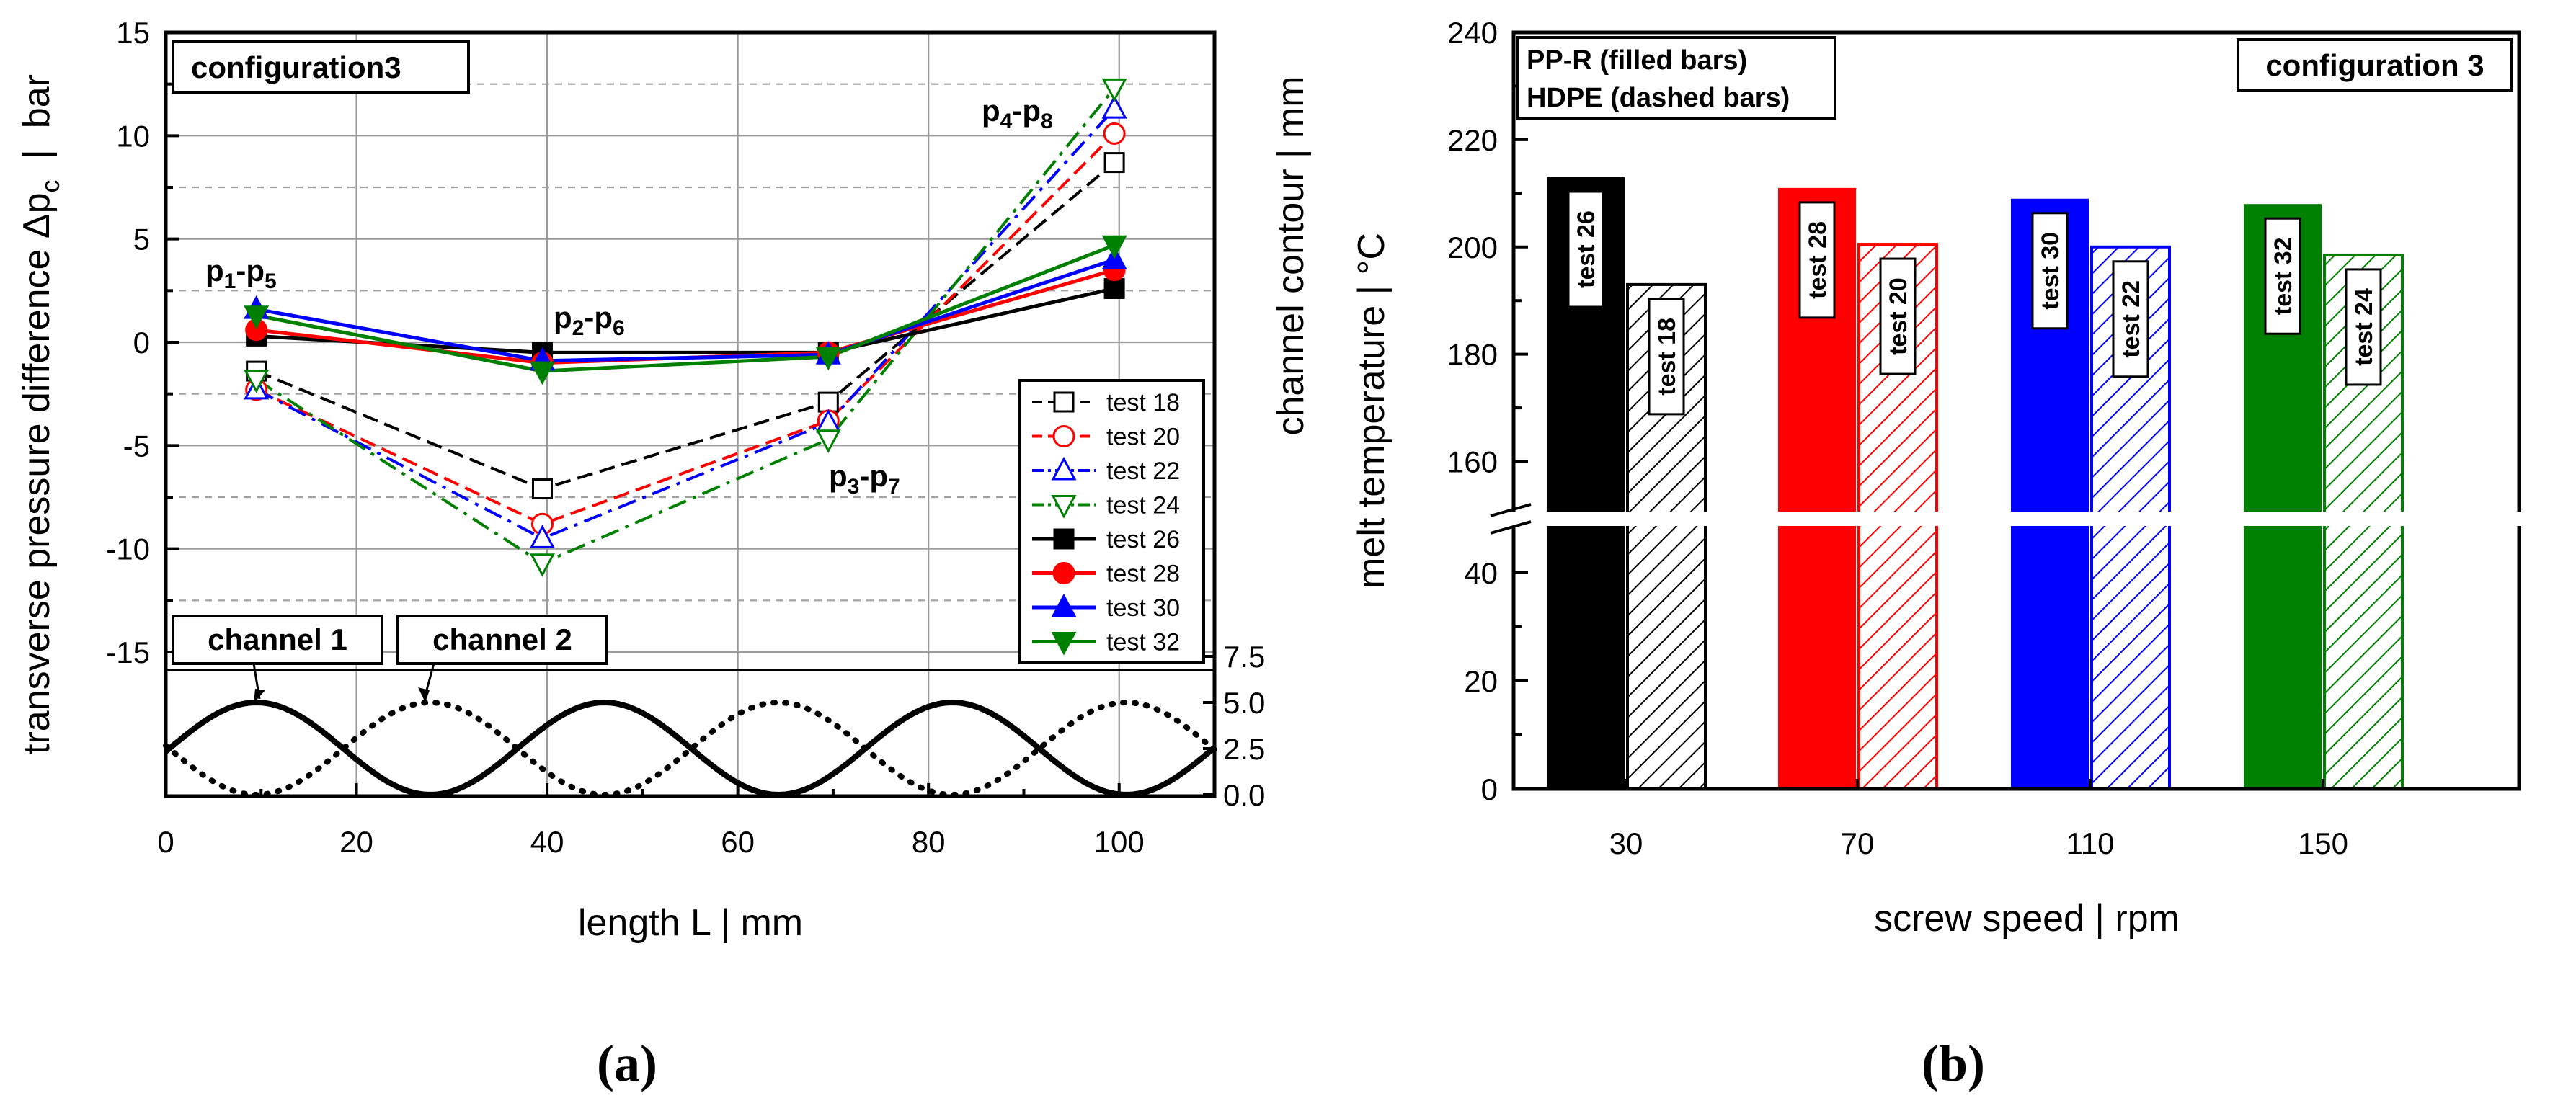  What do you see at coordinates (321, 67) in the screenshot?
I see `panel-a-title-box` at bounding box center [321, 67].